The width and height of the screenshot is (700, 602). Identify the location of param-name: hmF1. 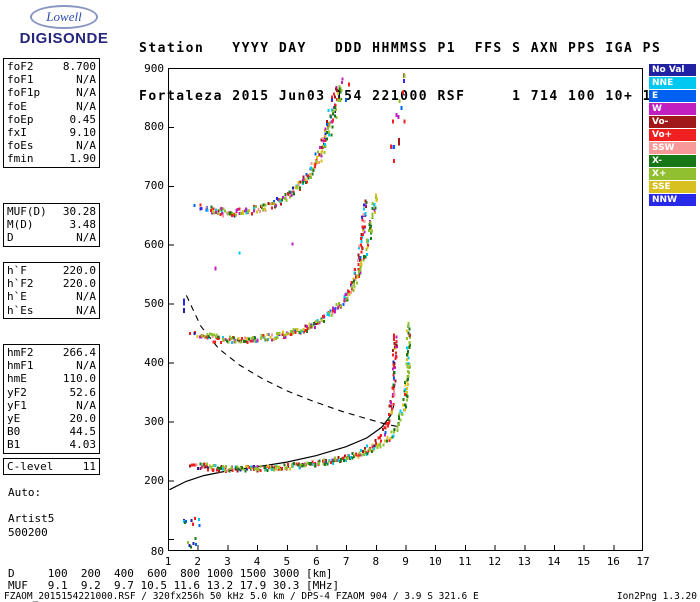
(20, 366).